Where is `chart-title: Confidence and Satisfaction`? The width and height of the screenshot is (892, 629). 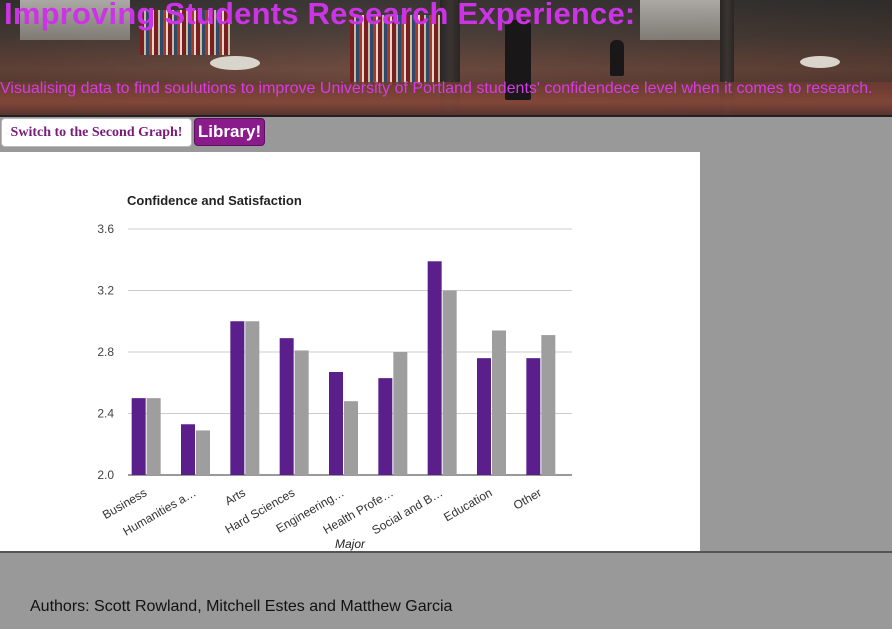 chart-title: Confidence and Satisfaction is located at coordinates (214, 200).